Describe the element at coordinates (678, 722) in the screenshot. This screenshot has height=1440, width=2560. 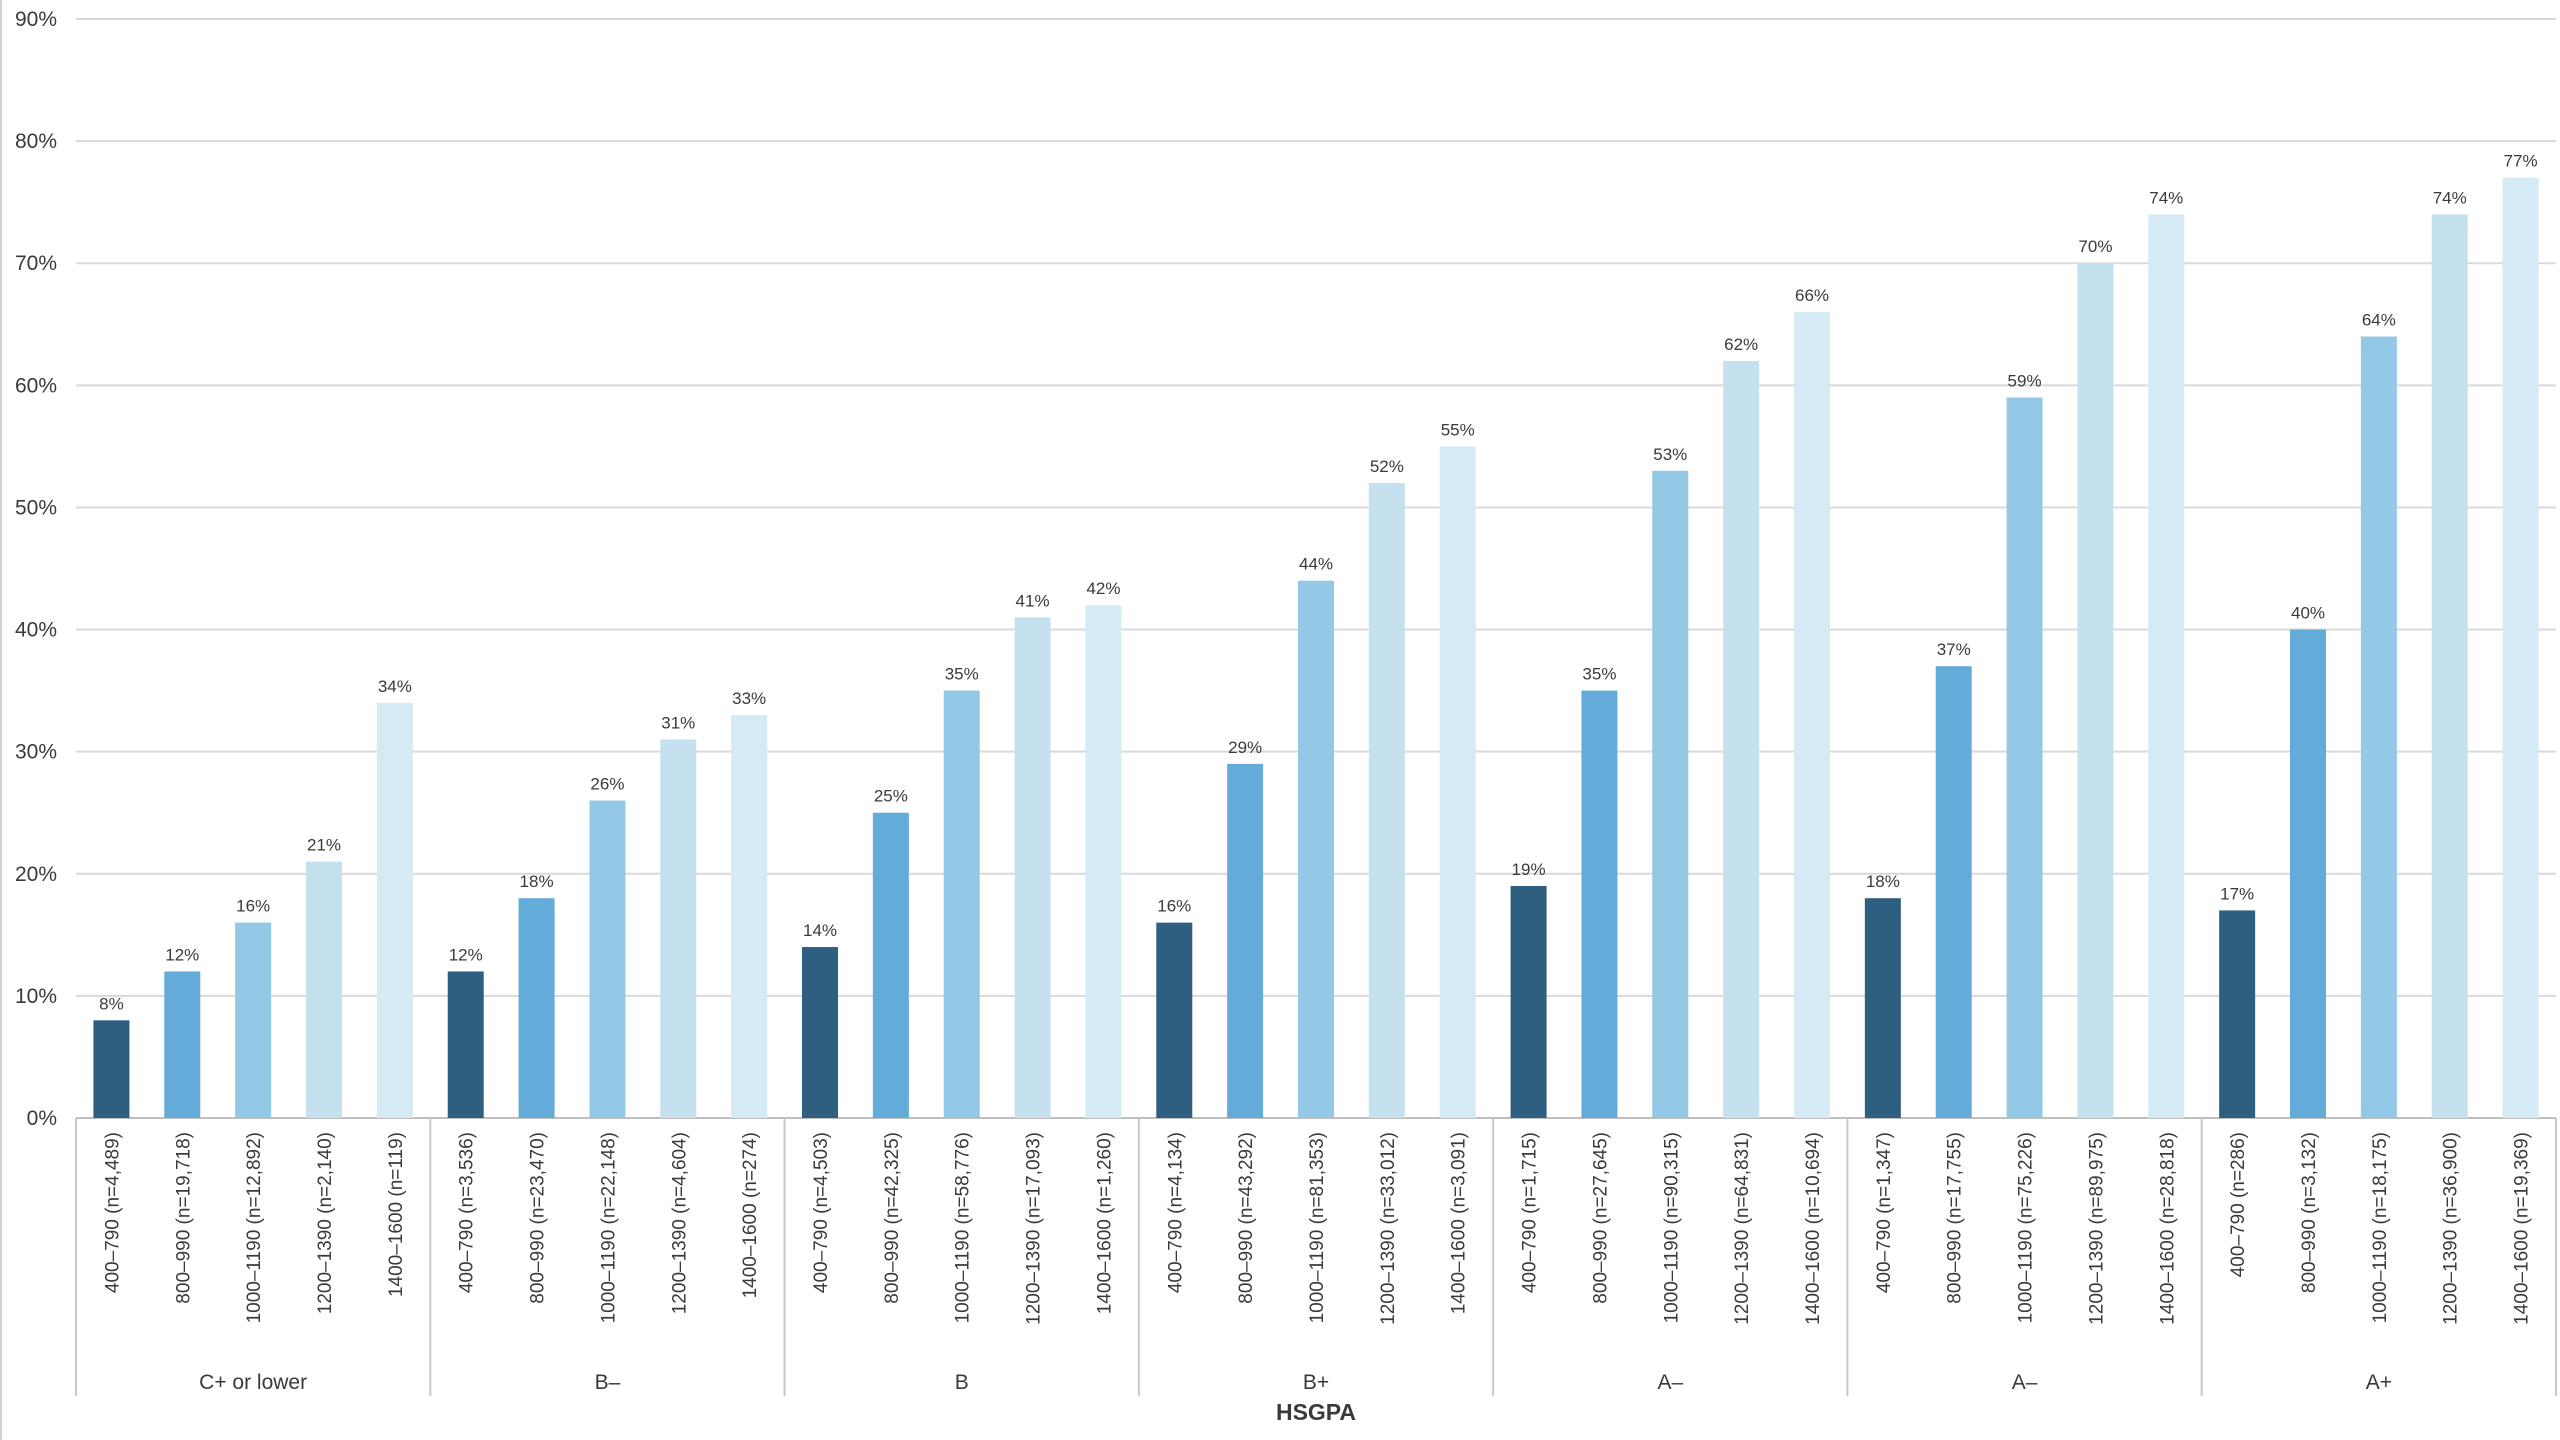
I see `data-label: 31%` at that location.